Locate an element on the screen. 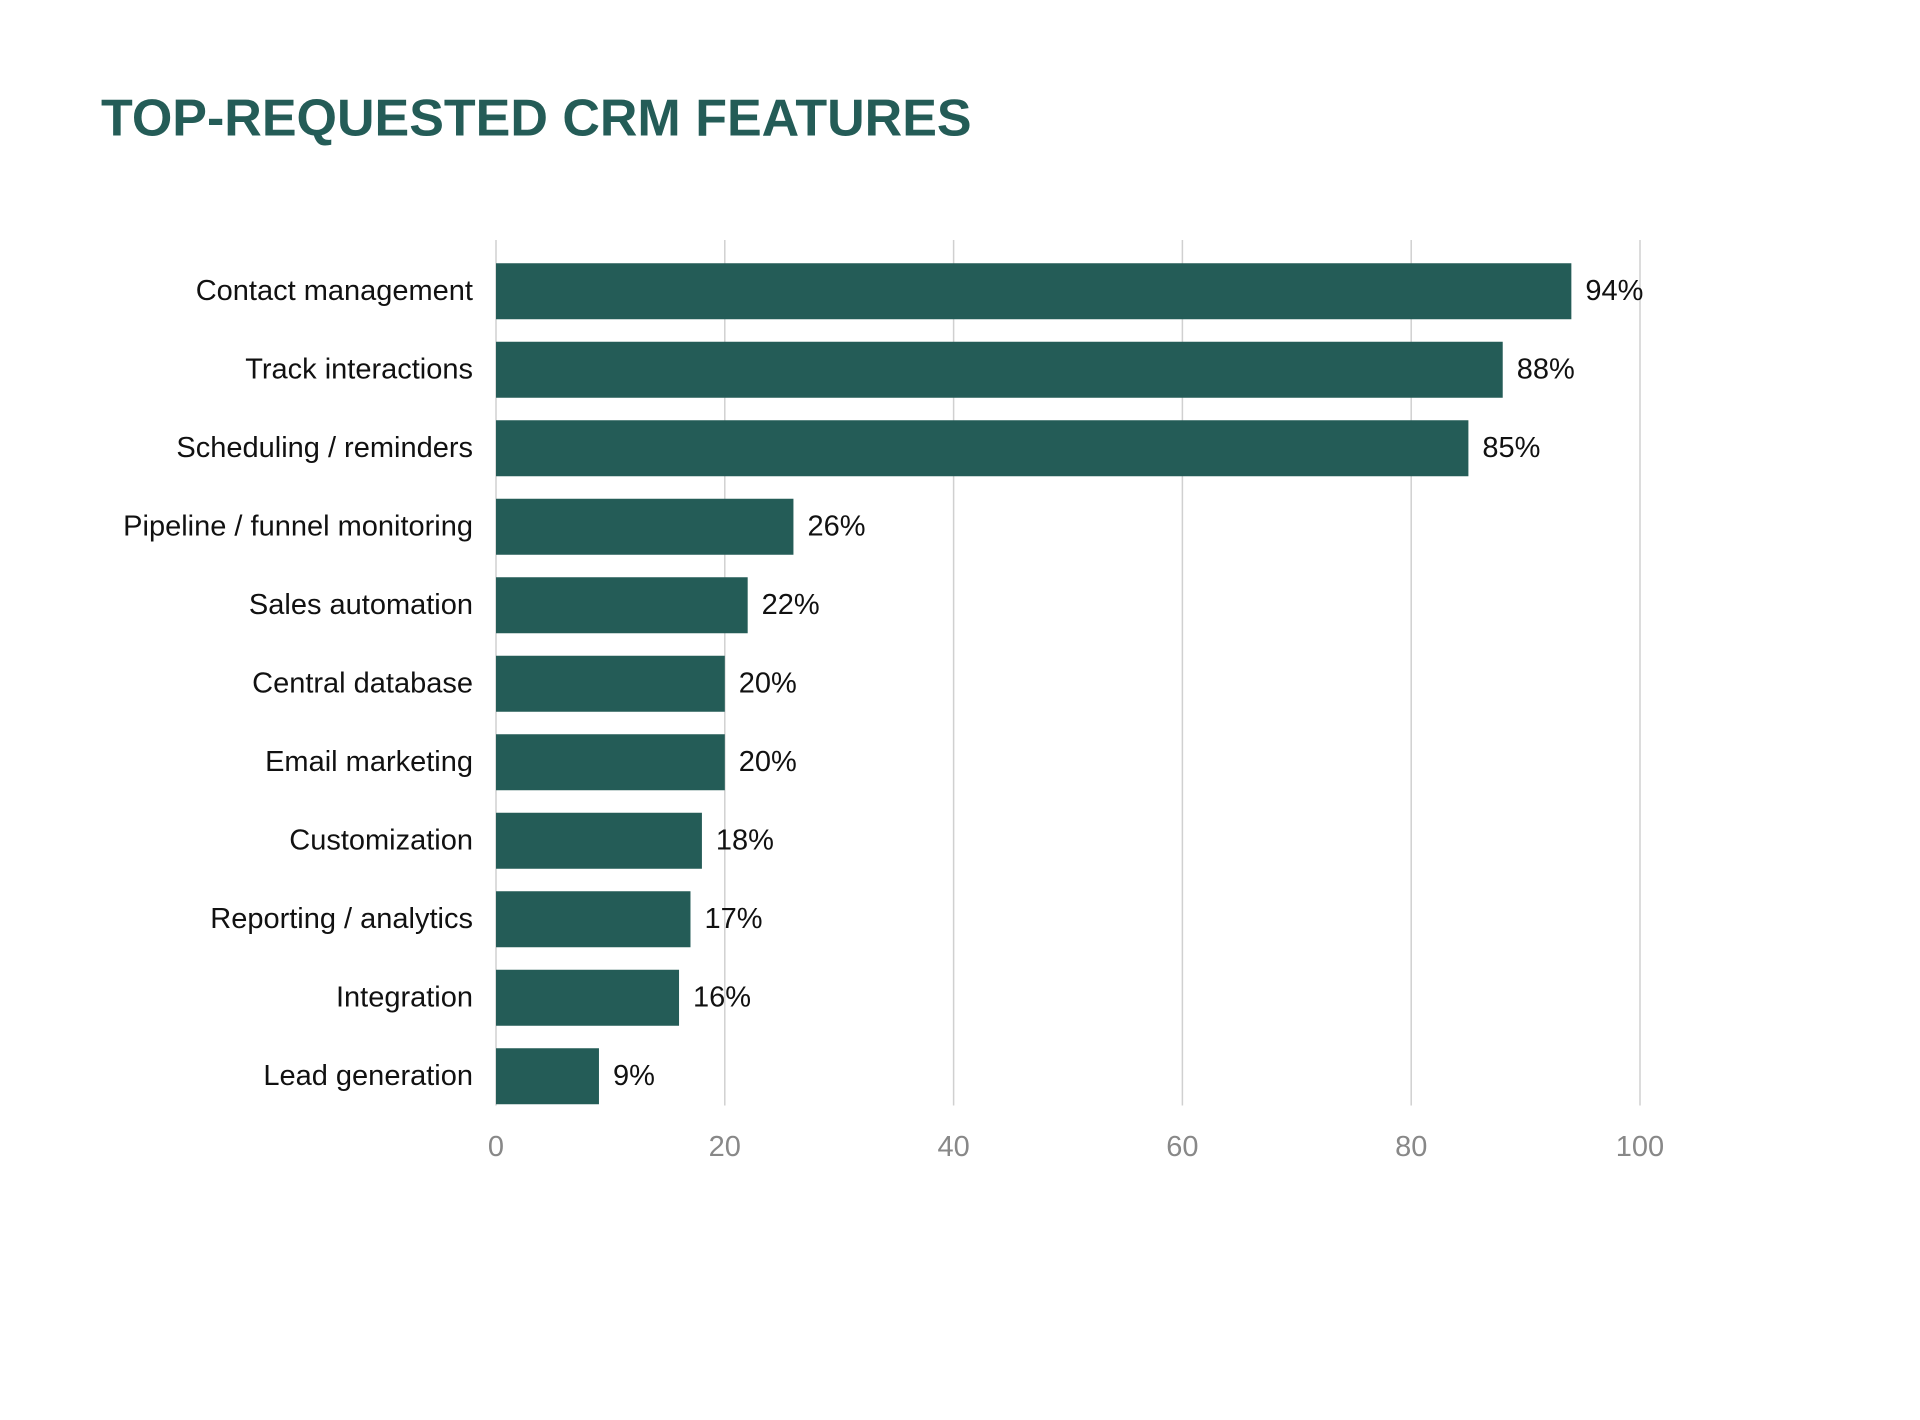  category-label: Track interactions is located at coordinates (359, 369).